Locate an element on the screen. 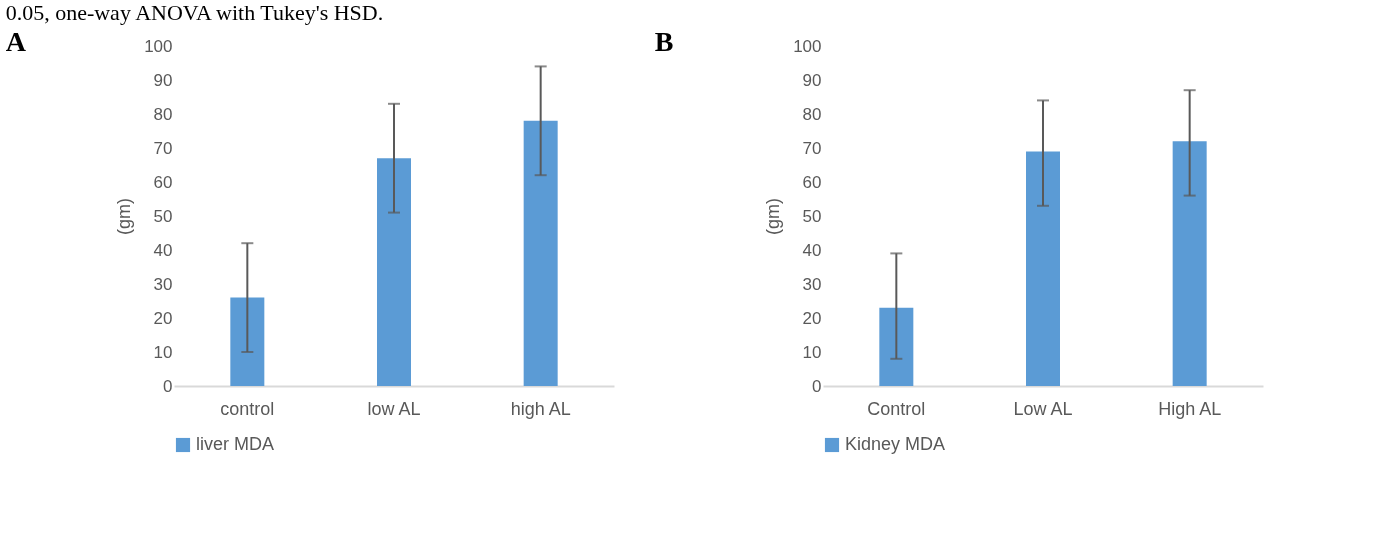 This screenshot has width=1400, height=551. legend-label: liver MDA is located at coordinates (235, 444).